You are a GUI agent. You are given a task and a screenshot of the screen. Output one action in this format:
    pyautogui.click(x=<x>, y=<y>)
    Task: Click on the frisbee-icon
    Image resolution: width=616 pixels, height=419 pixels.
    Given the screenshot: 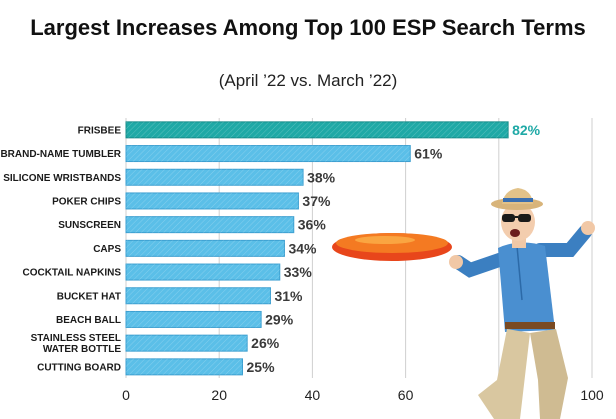 What is the action you would take?
    pyautogui.click(x=392, y=247)
    